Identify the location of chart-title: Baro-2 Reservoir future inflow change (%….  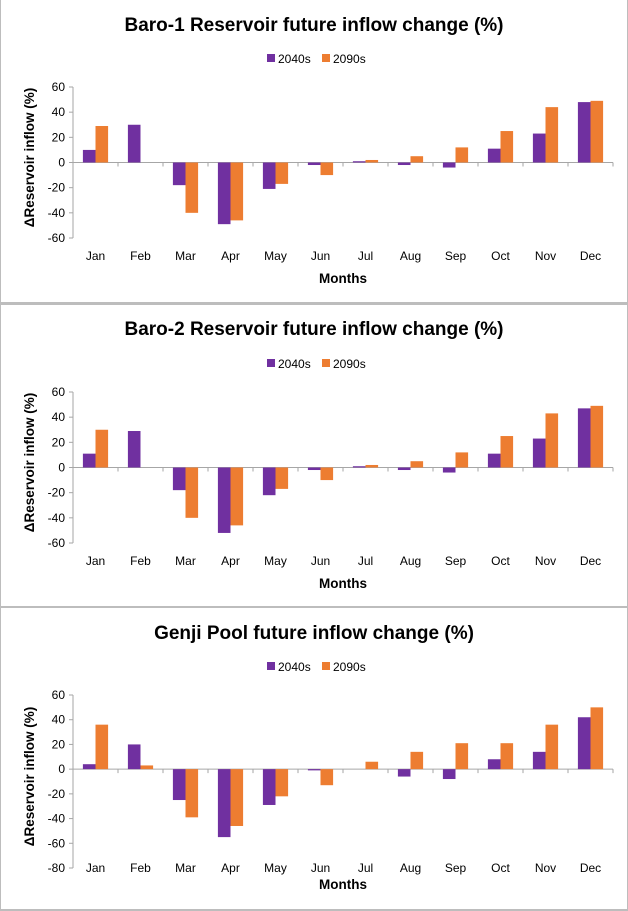
(313, 329).